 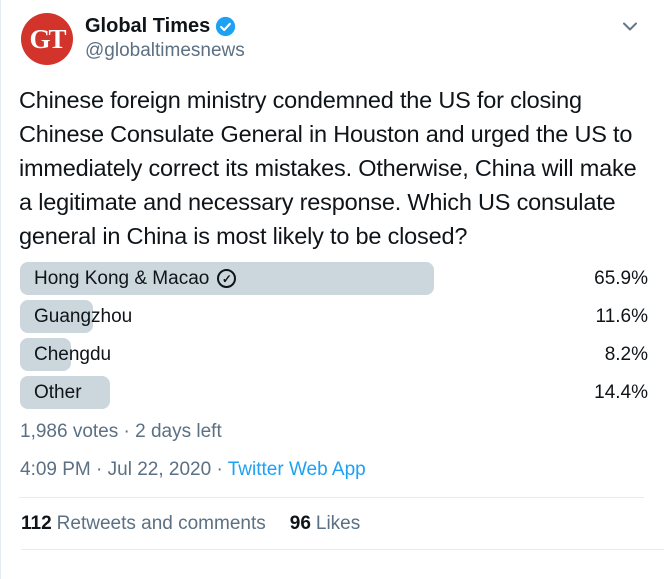 I want to click on display-name: Global Times, so click(x=148, y=26).